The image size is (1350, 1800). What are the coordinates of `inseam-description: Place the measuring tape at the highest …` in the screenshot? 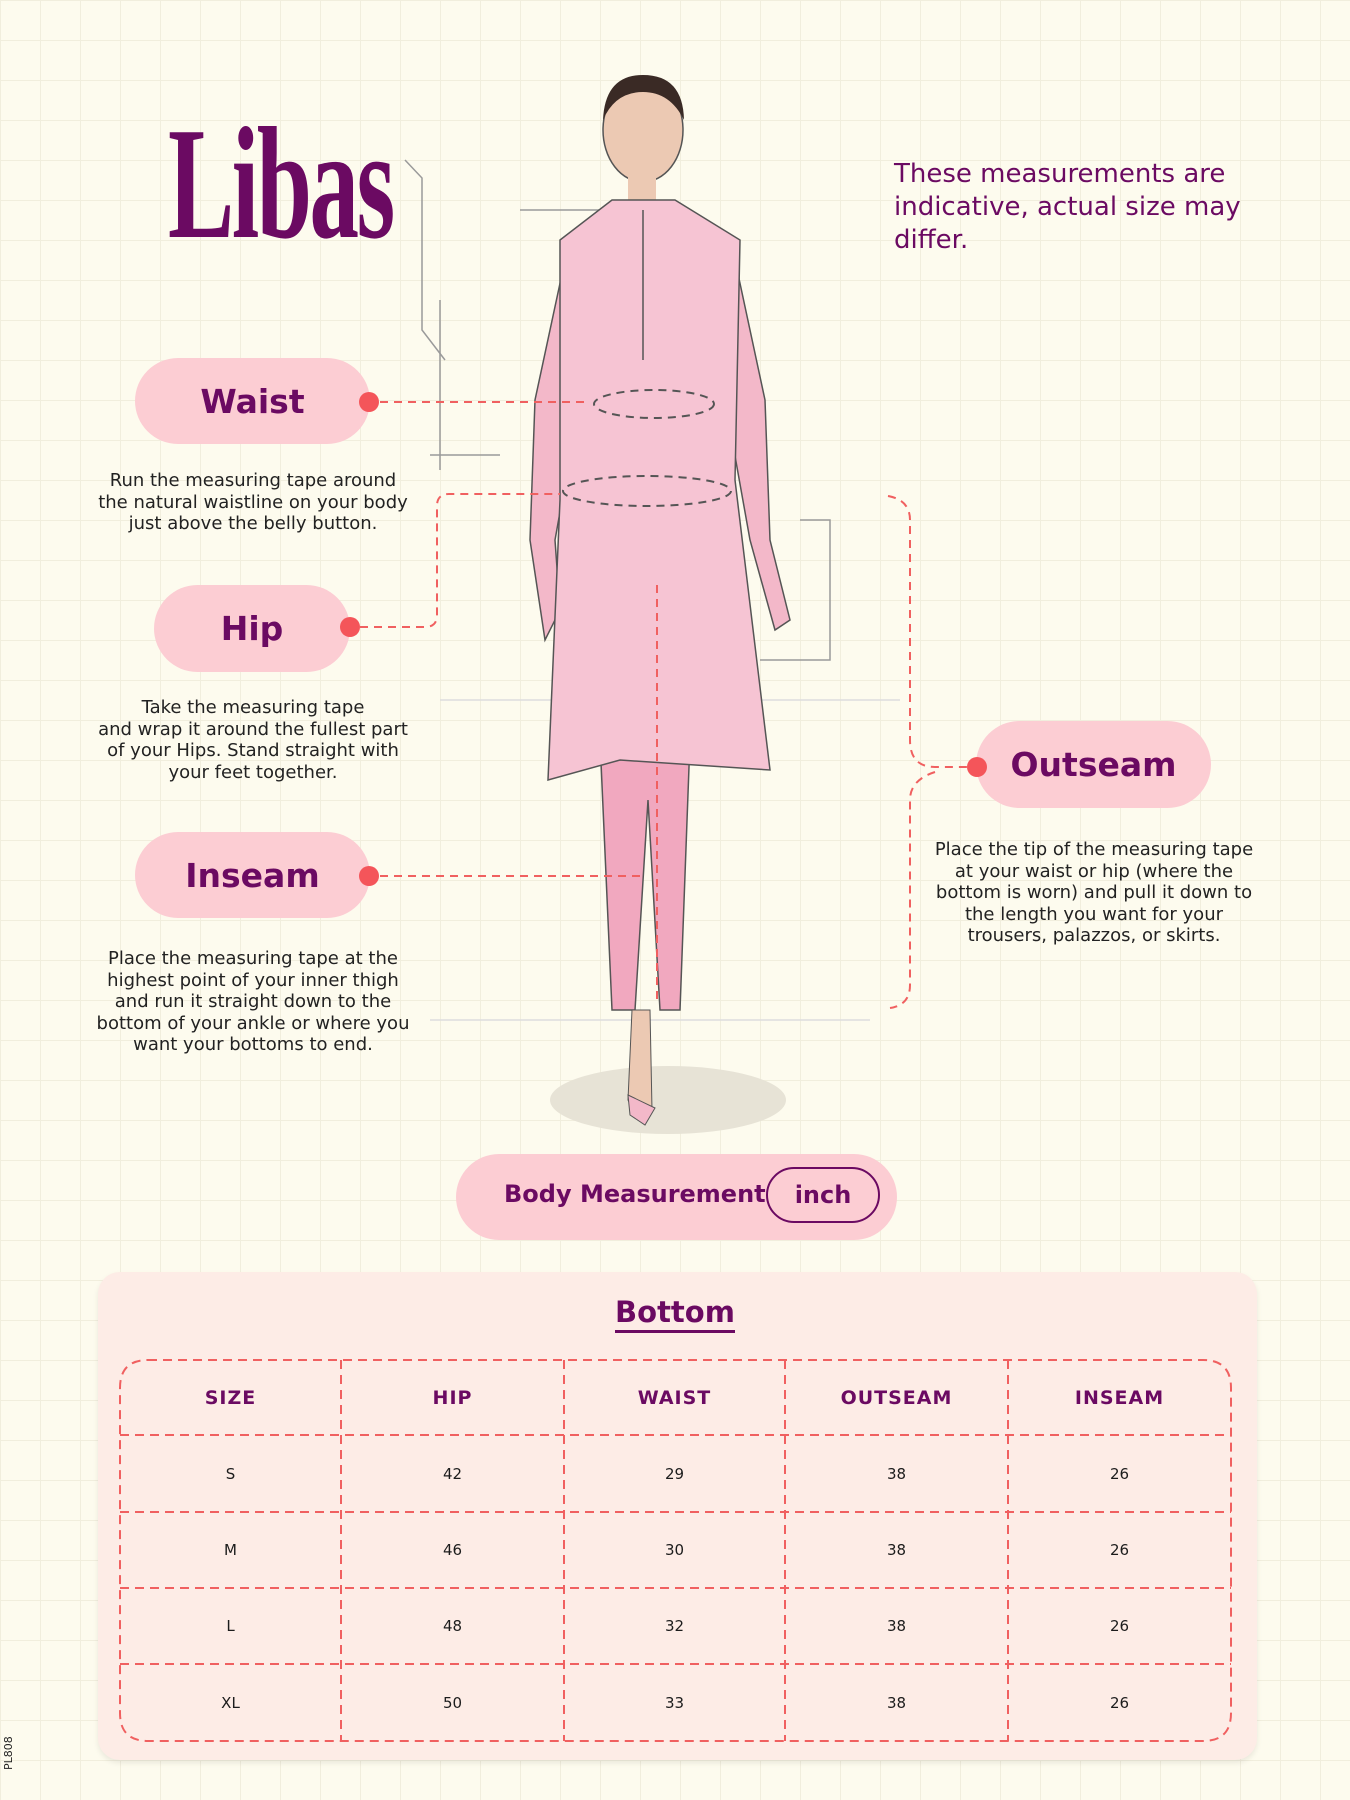 It's located at (253, 1001).